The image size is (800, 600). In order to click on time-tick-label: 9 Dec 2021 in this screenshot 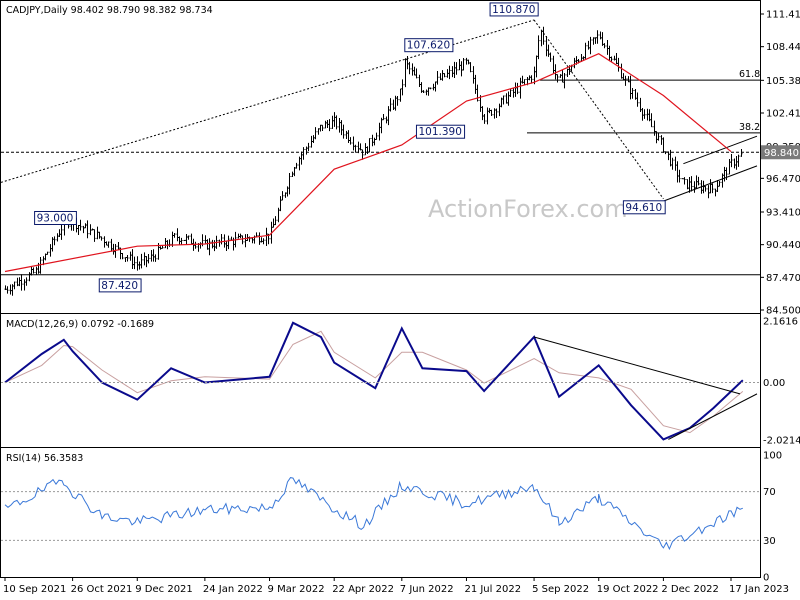, I will do `click(164, 589)`.